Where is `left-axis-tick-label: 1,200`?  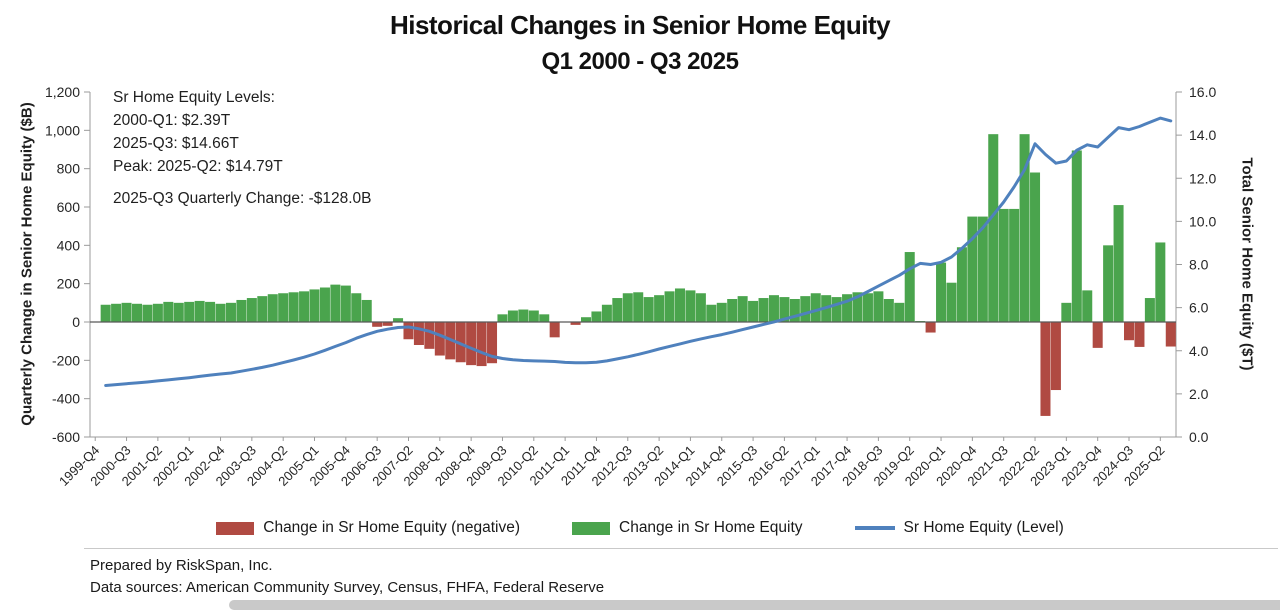
left-axis-tick-label: 1,200 is located at coordinates (62, 92).